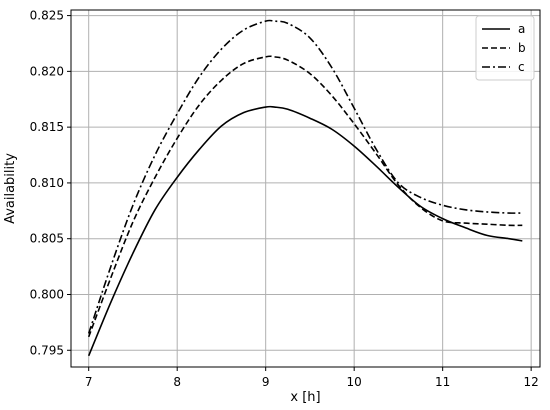 The height and width of the screenshot is (410, 550). What do you see at coordinates (47, 294) in the screenshot?
I see `y-tick-label: 0.800` at bounding box center [47, 294].